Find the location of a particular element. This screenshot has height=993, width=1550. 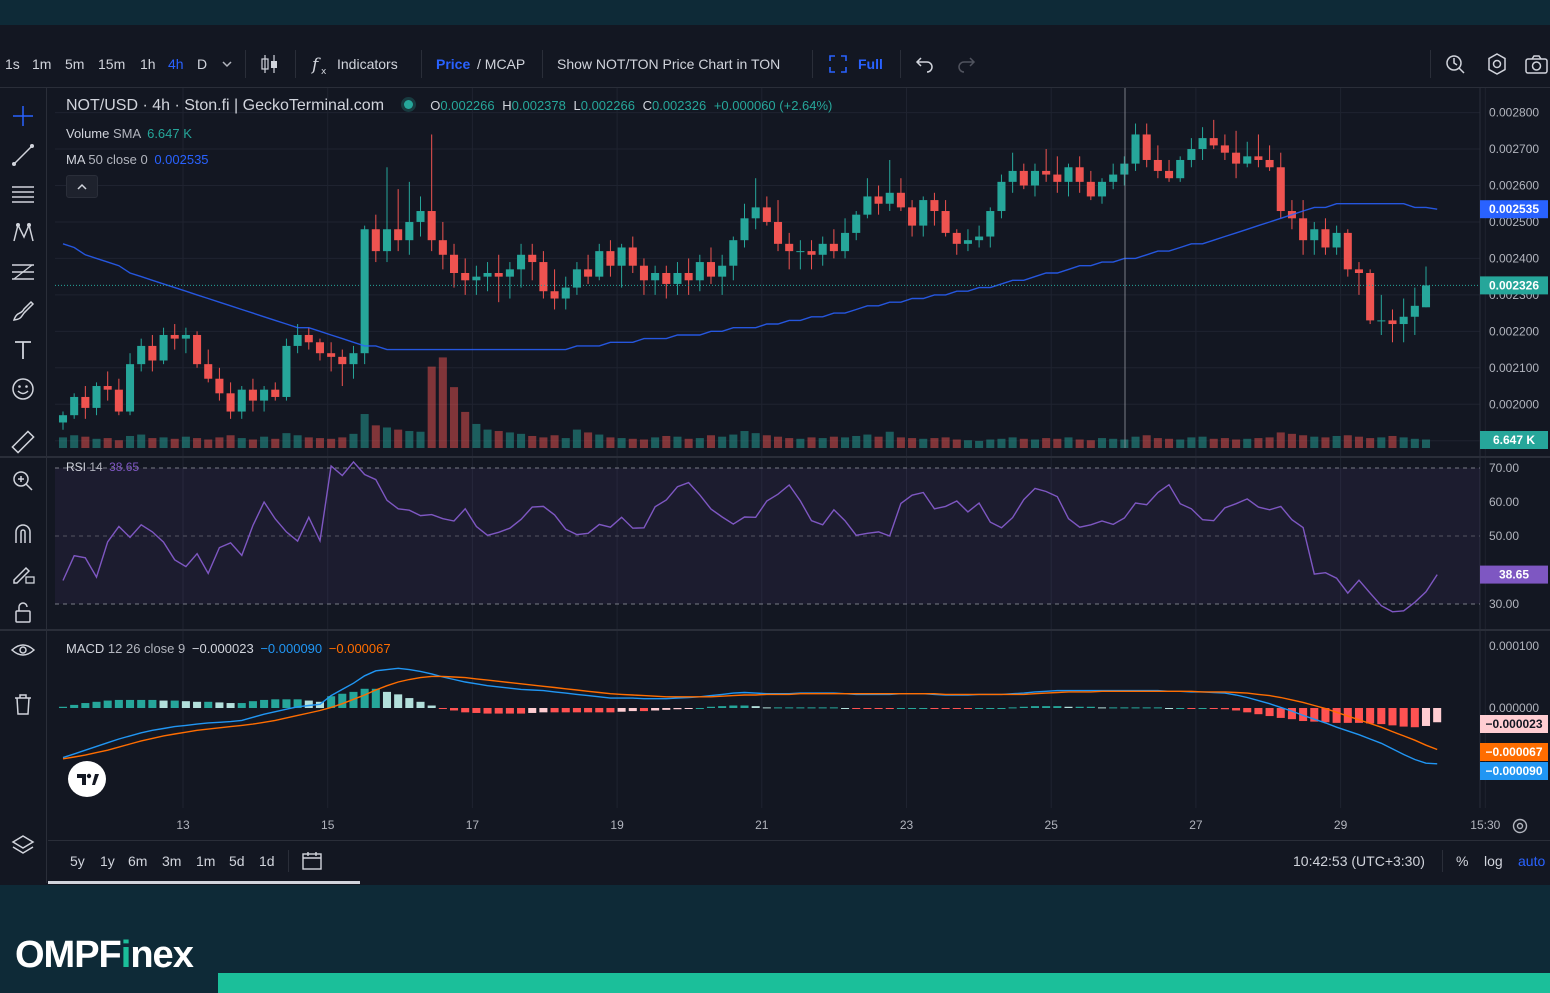

magnet-icon is located at coordinates (23, 534).